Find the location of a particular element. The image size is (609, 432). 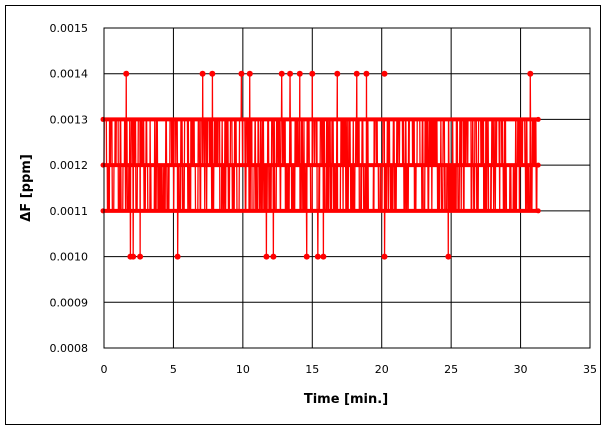

y-tick-label: 0.0012 is located at coordinates (69, 165).